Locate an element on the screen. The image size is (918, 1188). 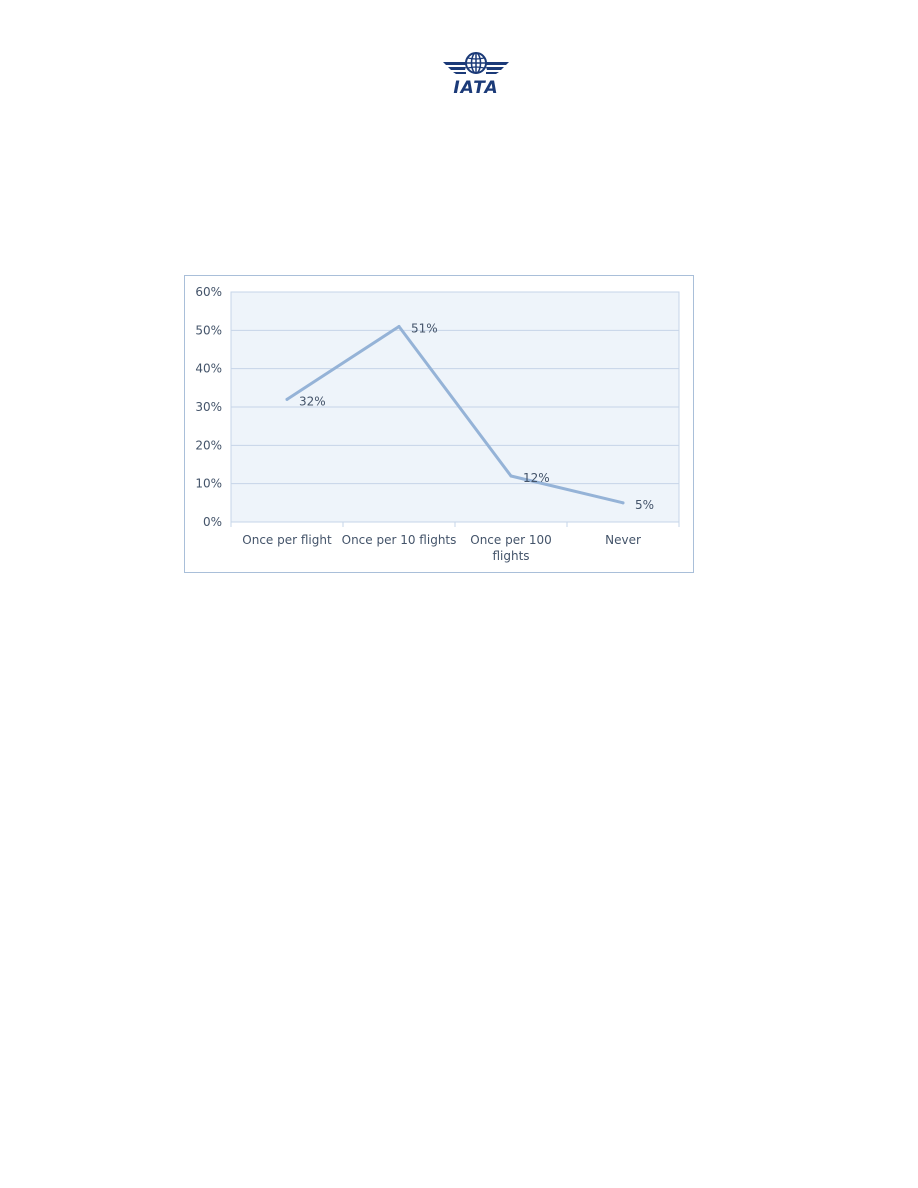
iata-logo: IATA is located at coordinates (476, 74).